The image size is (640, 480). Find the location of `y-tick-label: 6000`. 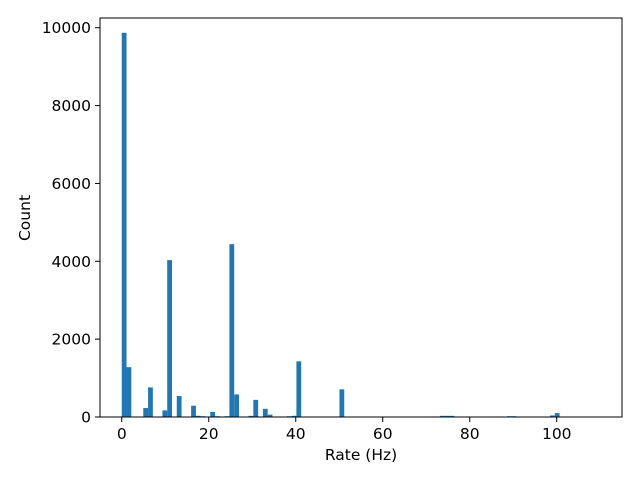

y-tick-label: 6000 is located at coordinates (71, 184).